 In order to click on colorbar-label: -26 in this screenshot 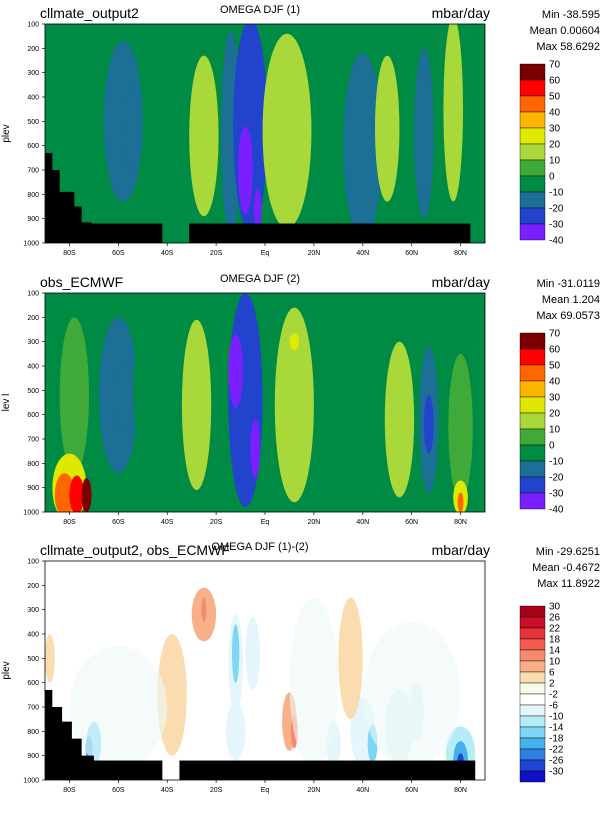, I will do `click(556, 761)`.